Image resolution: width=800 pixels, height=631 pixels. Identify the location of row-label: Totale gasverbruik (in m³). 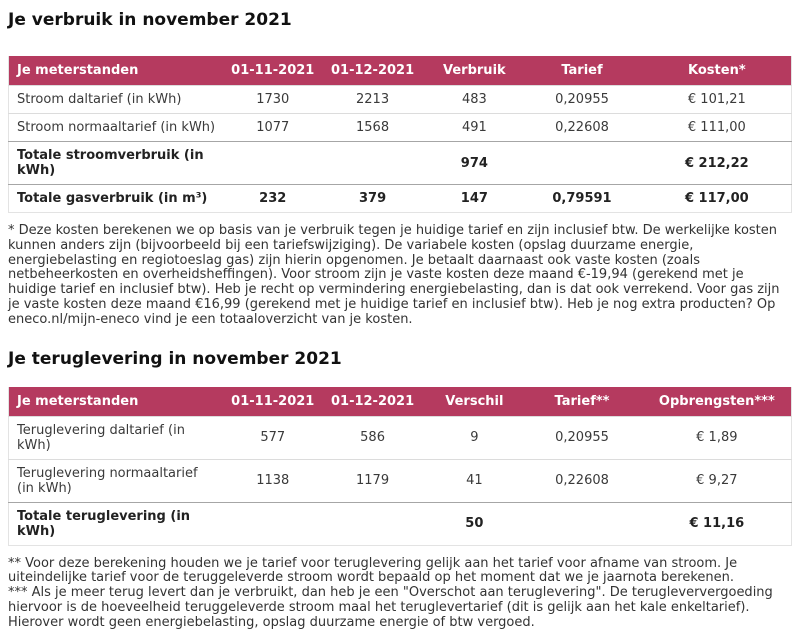
(118, 198).